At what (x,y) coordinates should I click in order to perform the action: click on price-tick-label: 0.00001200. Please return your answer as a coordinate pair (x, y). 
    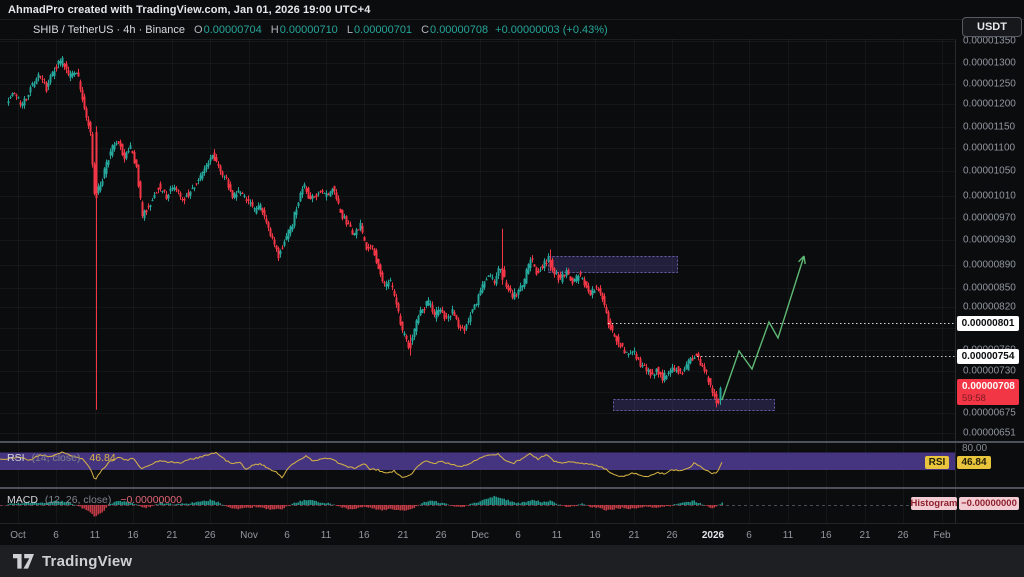
    Looking at the image, I should click on (989, 104).